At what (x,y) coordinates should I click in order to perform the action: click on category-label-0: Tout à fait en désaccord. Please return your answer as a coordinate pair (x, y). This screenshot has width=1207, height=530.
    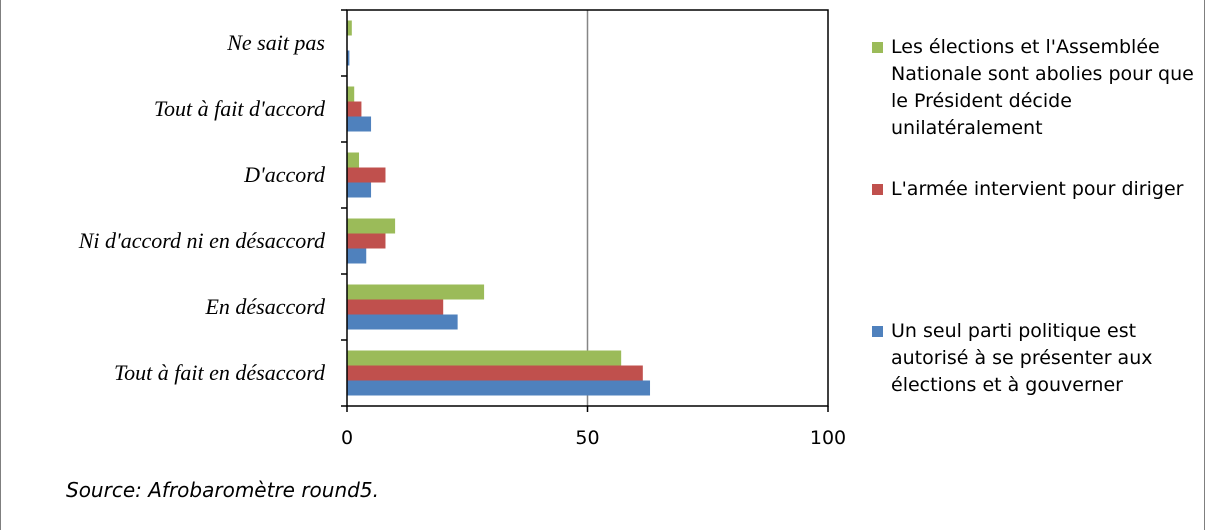
    Looking at the image, I should click on (220, 372).